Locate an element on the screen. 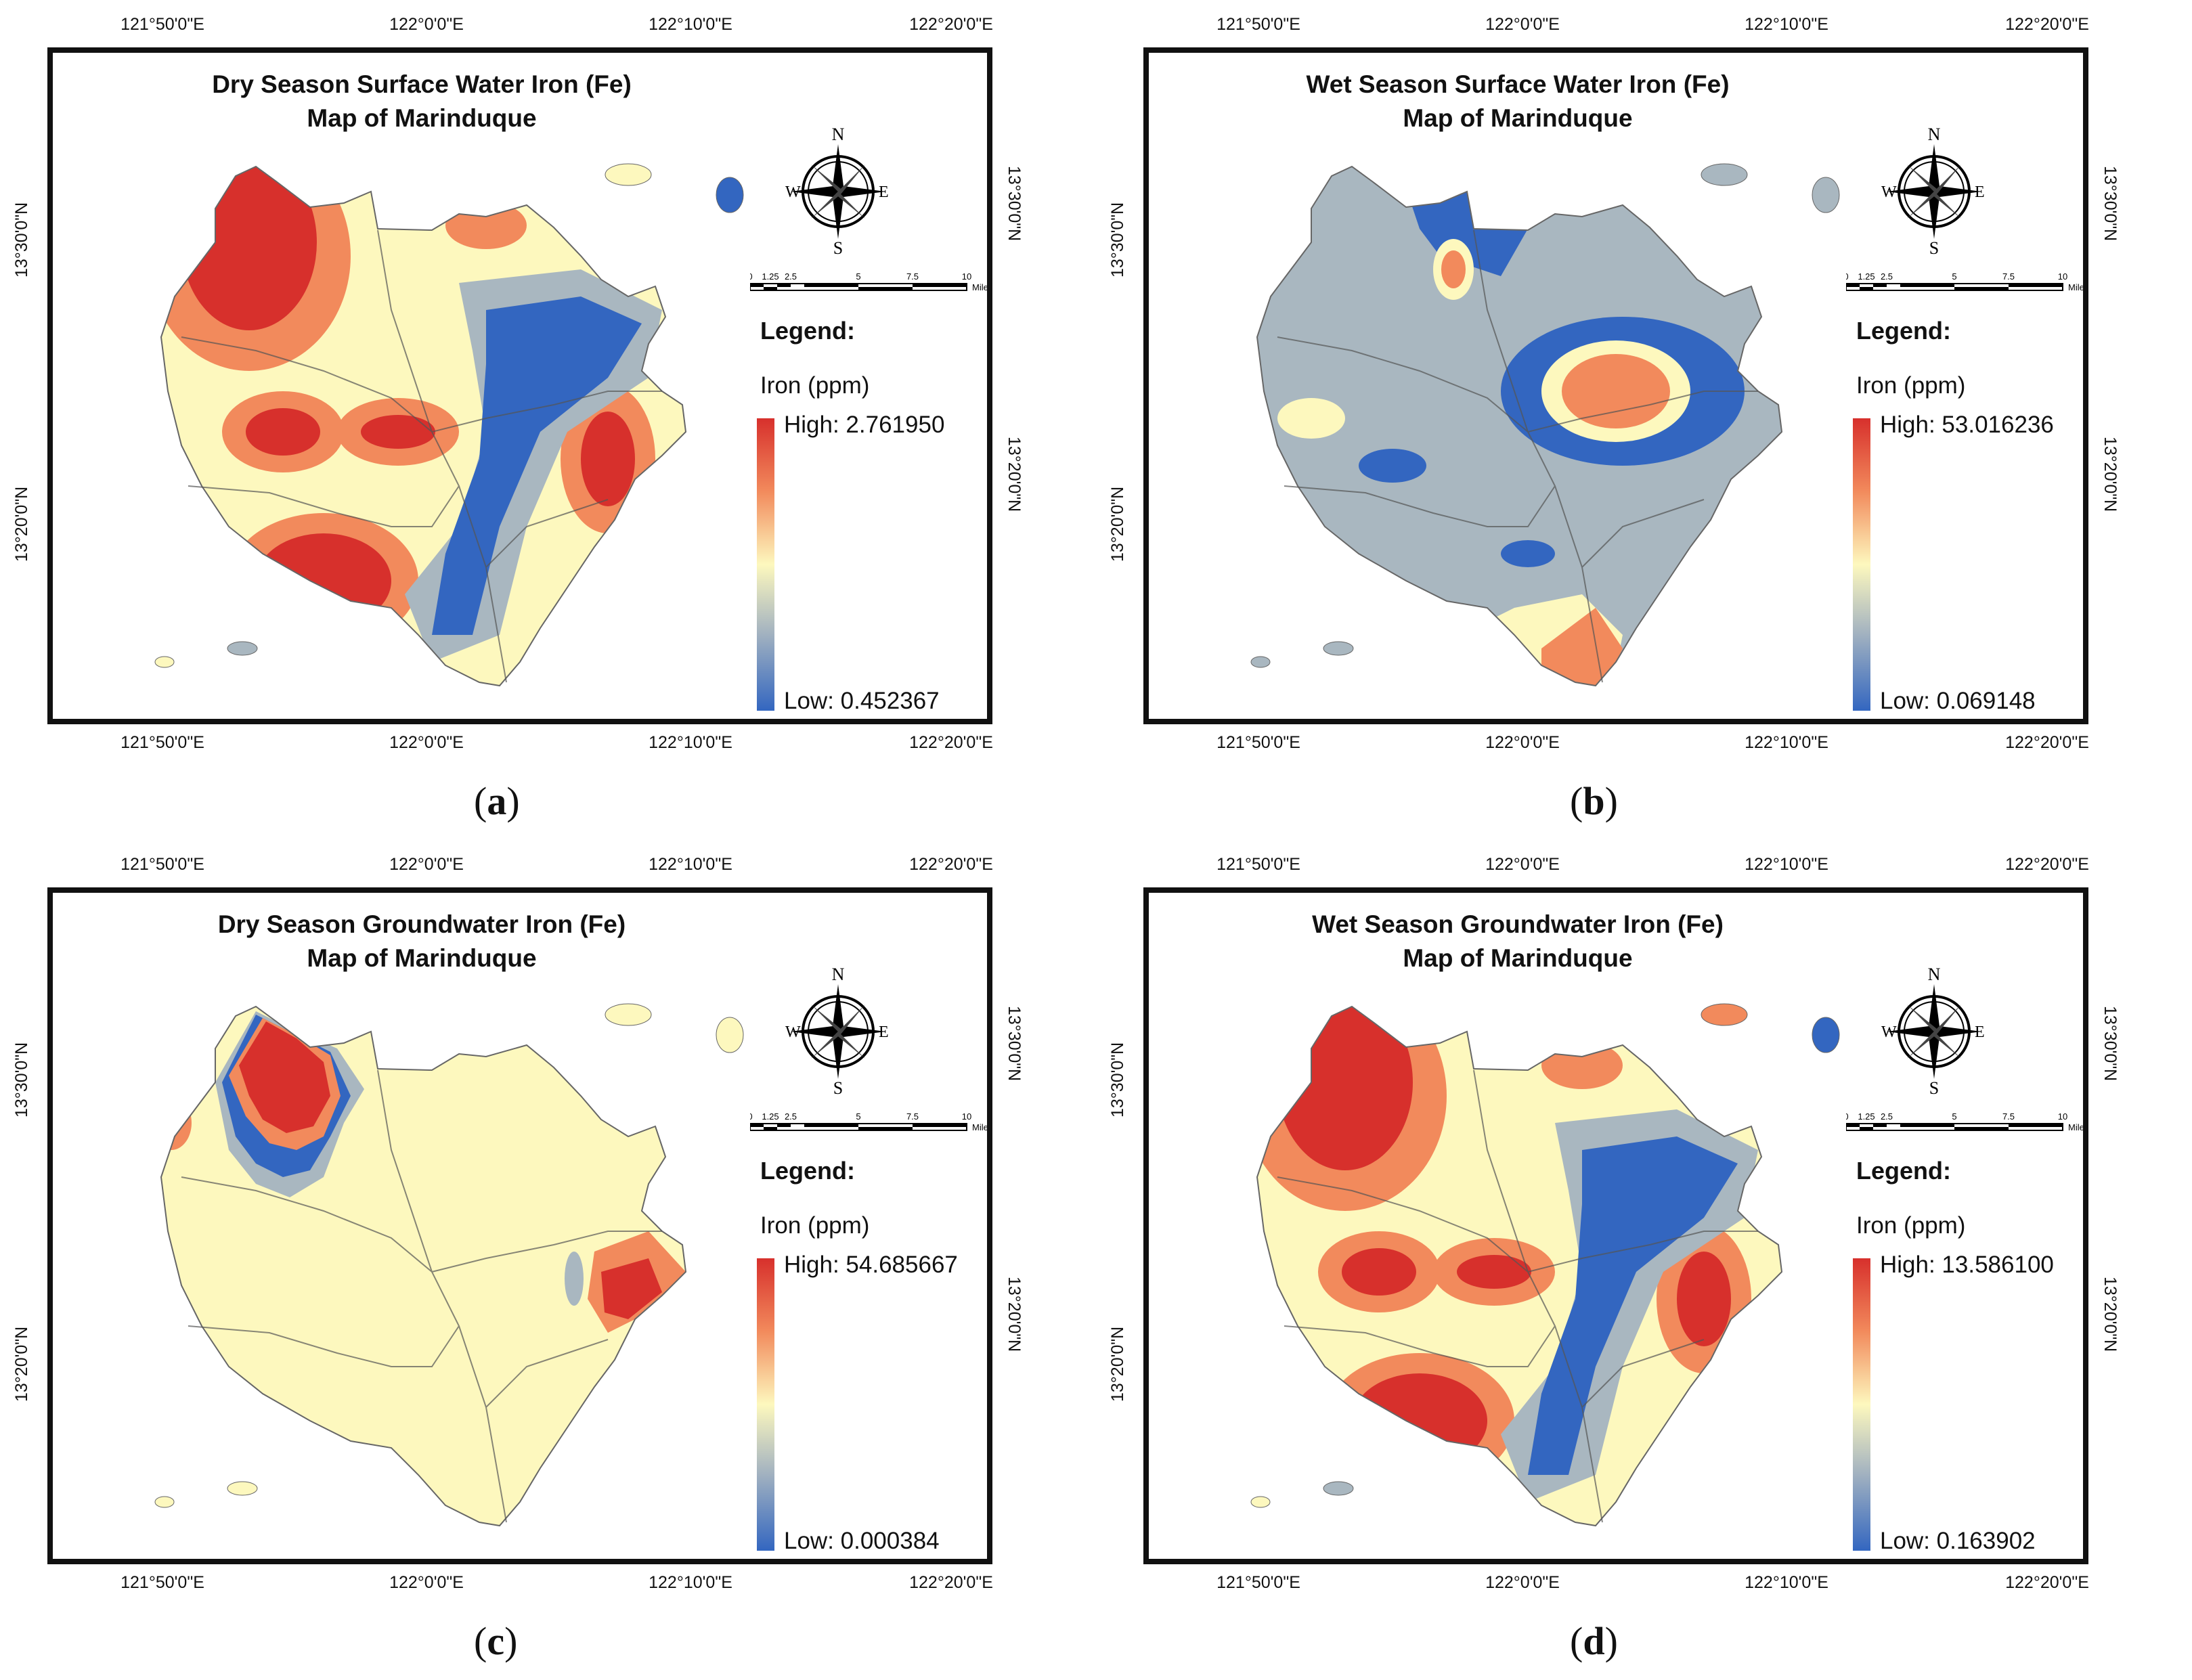 The image size is (2192, 1680). legend-high: High: 2.761950 is located at coordinates (865, 425).